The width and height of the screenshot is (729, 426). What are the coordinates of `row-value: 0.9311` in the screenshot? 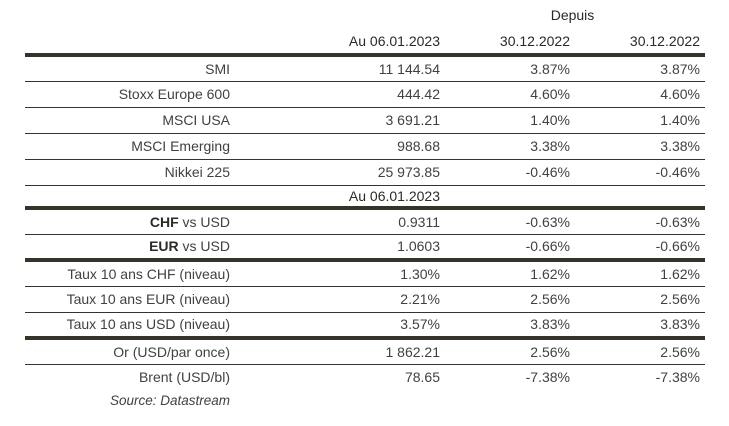 It's located at (419, 221).